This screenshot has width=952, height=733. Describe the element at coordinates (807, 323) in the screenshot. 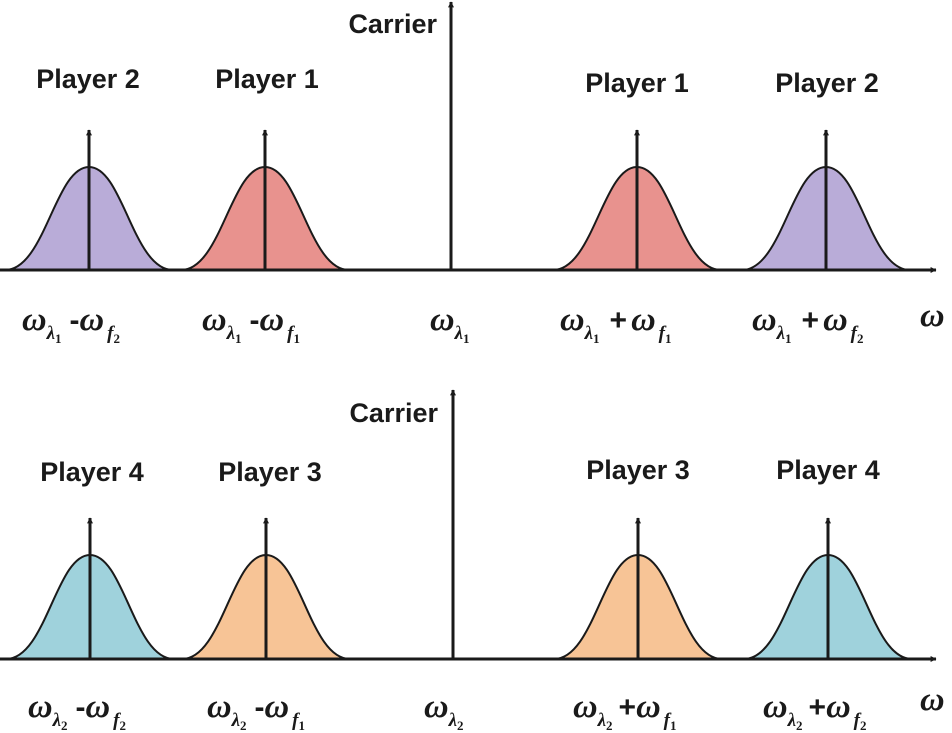

I see `freq-label-player-2-right: ωλ1+ ω f2` at that location.